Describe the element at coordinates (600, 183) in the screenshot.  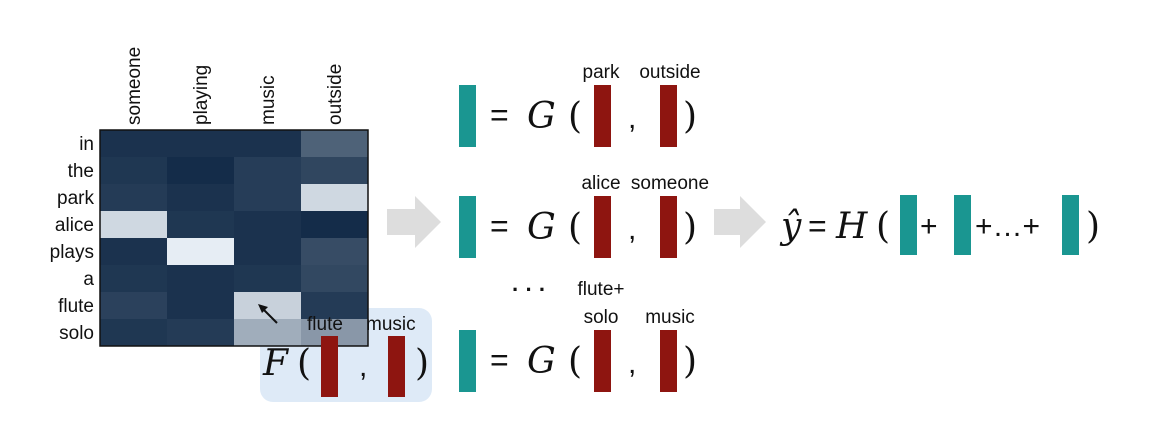
I see `input-label-1: alice` at that location.